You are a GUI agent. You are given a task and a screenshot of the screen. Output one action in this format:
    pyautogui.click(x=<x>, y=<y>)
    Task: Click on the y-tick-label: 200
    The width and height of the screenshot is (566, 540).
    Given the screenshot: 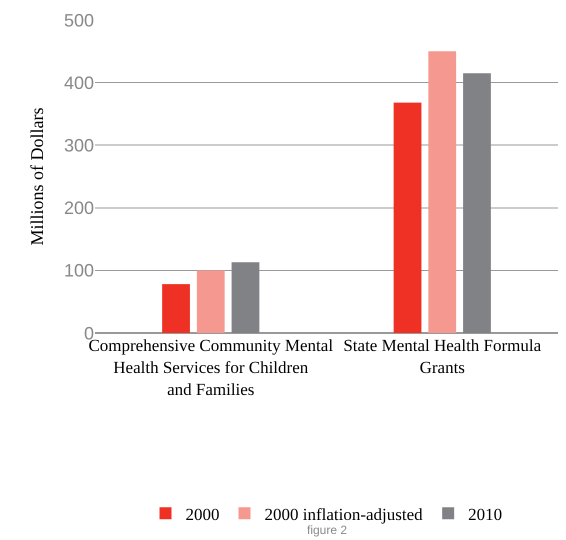 What is the action you would take?
    pyautogui.click(x=79, y=208)
    